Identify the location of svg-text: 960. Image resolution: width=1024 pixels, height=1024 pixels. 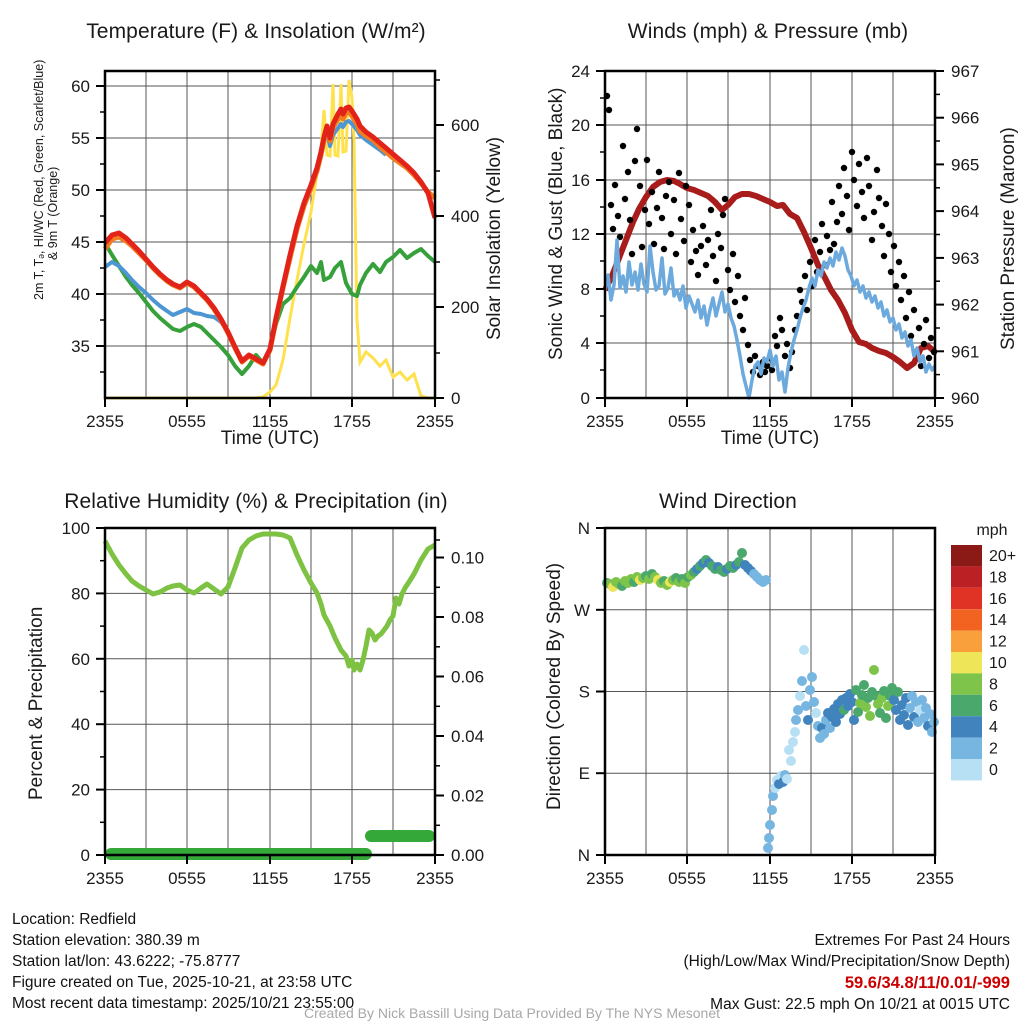
(965, 398).